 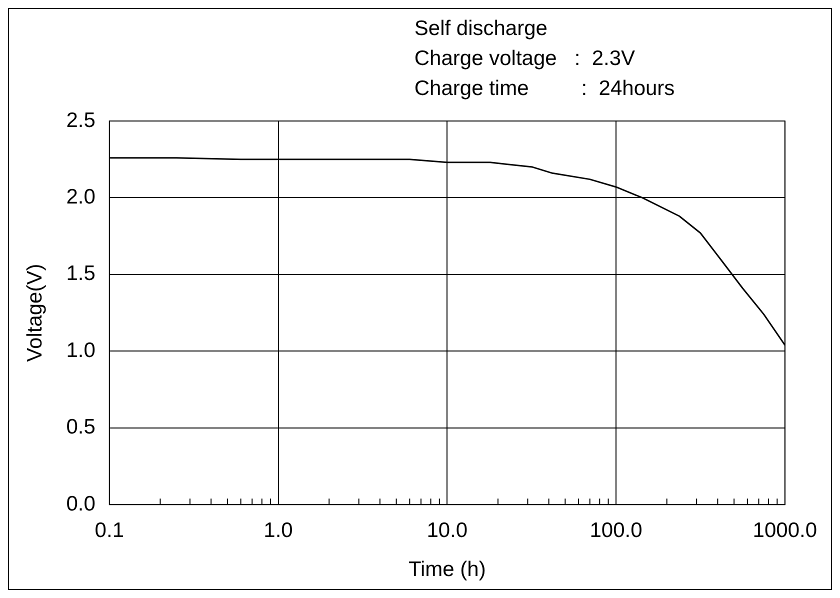 What do you see at coordinates (784, 530) in the screenshot?
I see `x-tick-label: 1000.0` at bounding box center [784, 530].